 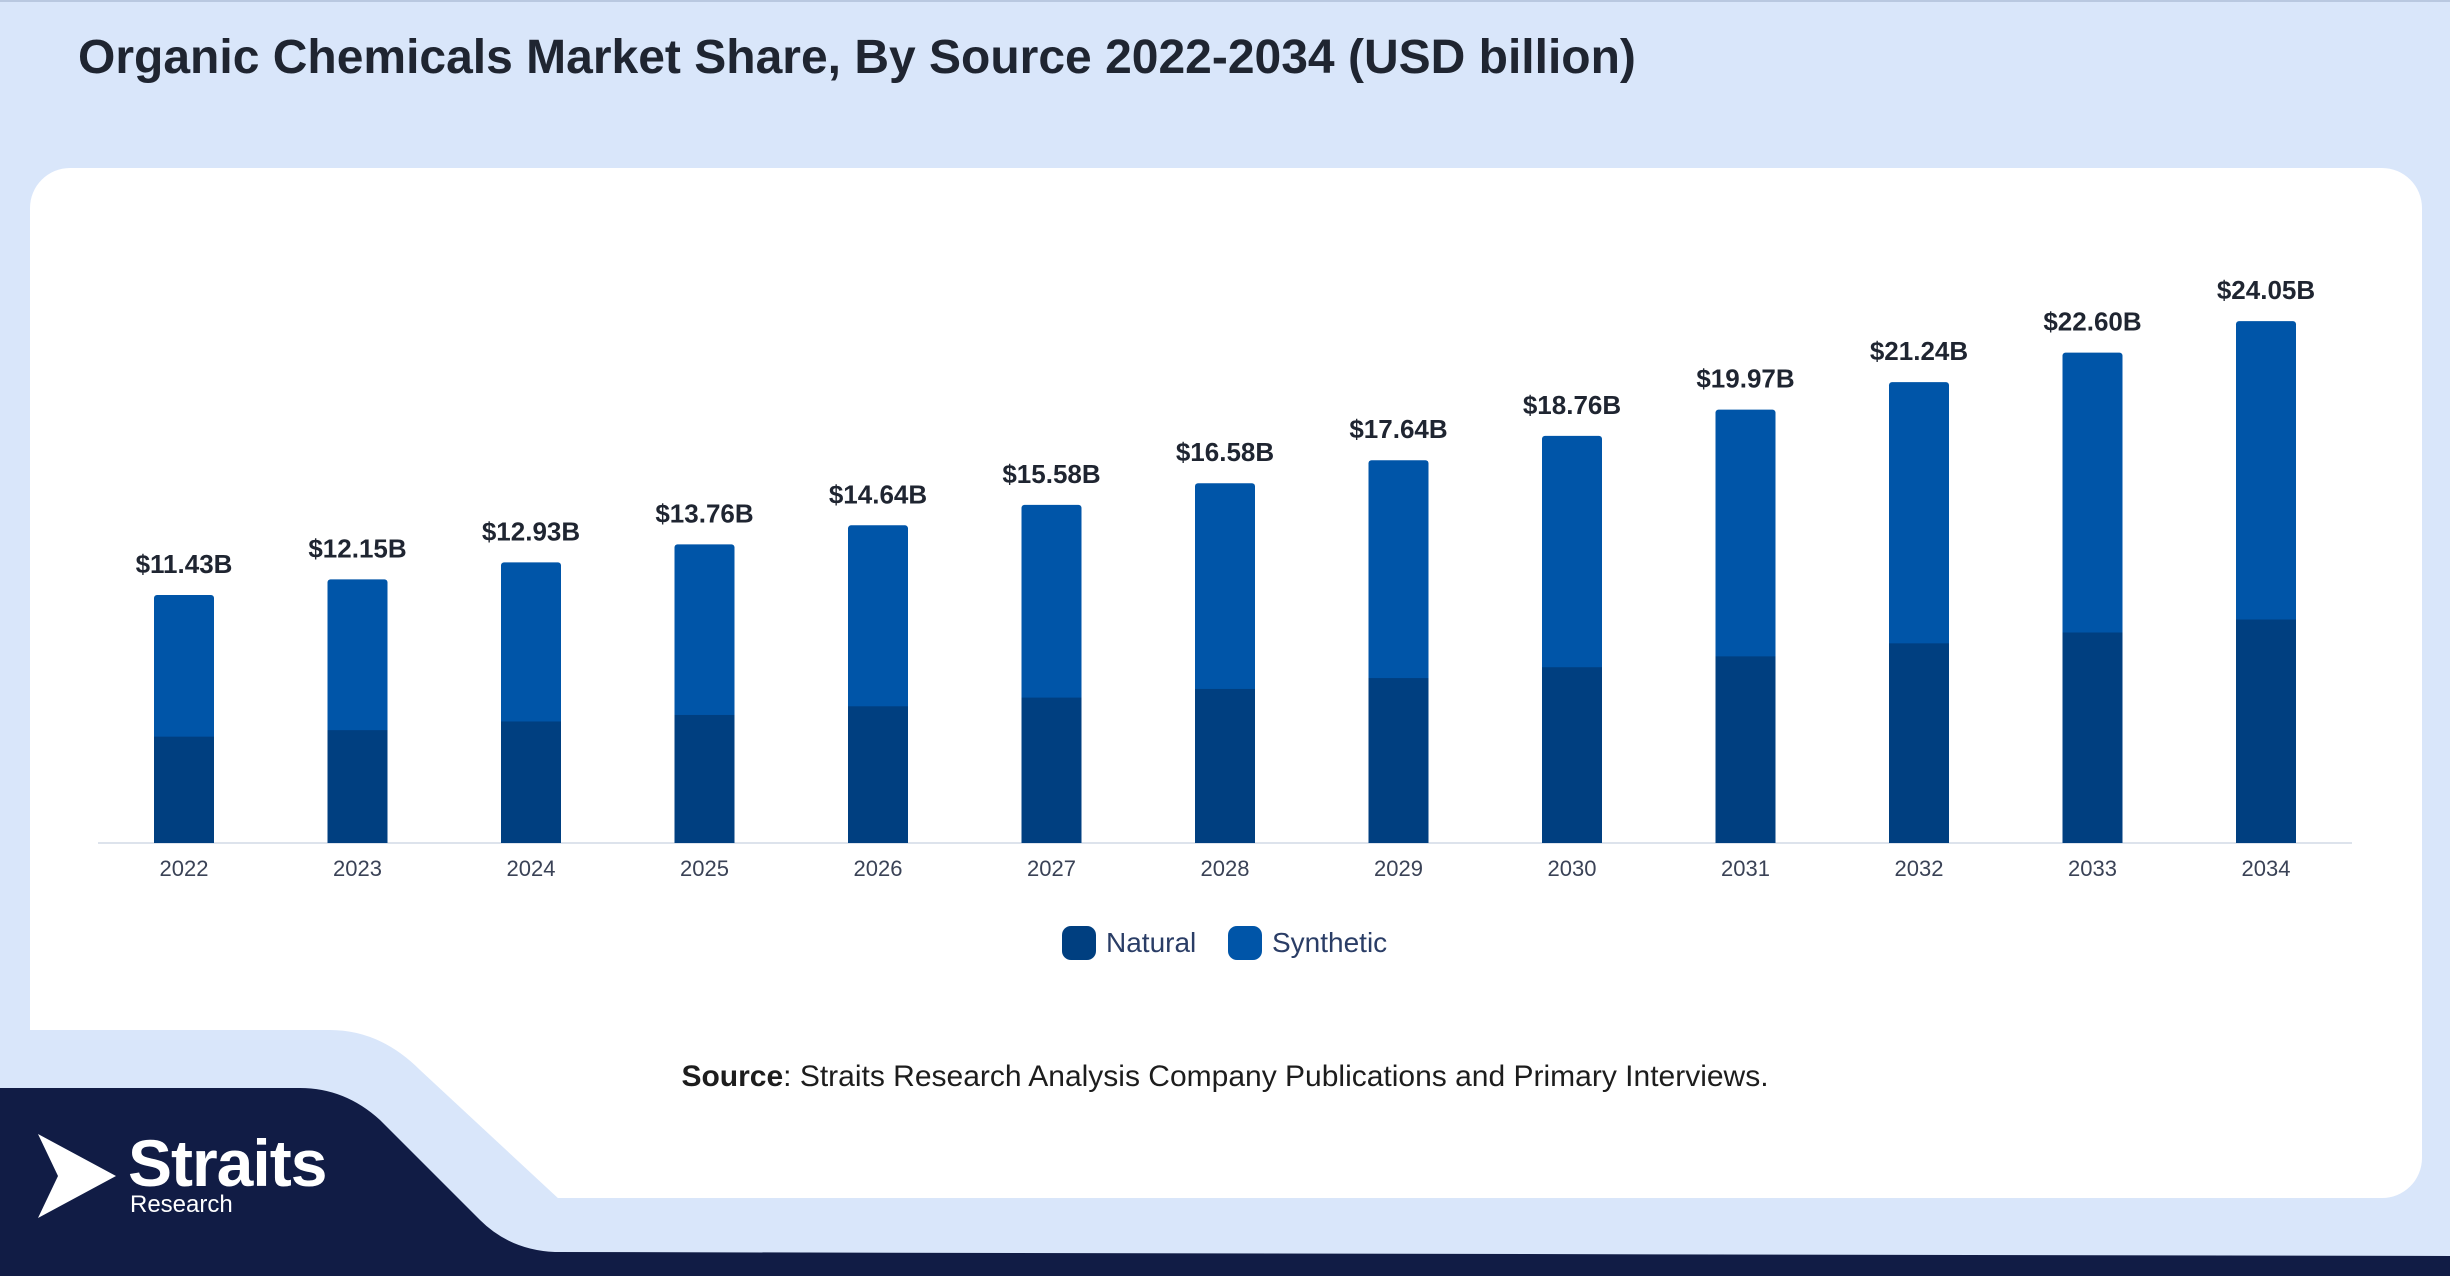 I want to click on bar-natural-2023, so click(x=357, y=786).